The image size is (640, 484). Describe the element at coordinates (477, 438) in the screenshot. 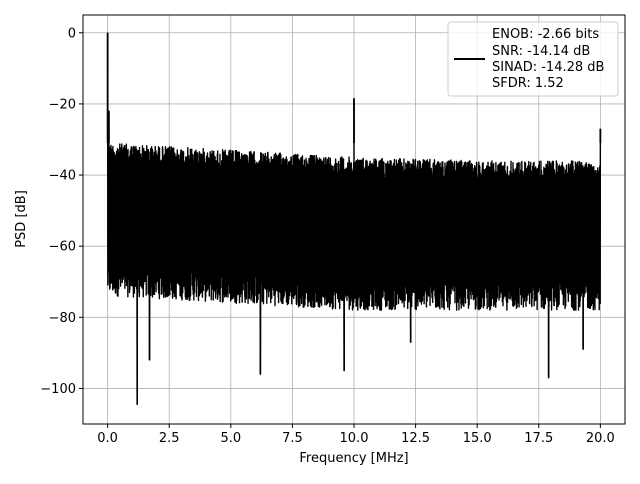

I see `x-tick-label: 15.0` at that location.